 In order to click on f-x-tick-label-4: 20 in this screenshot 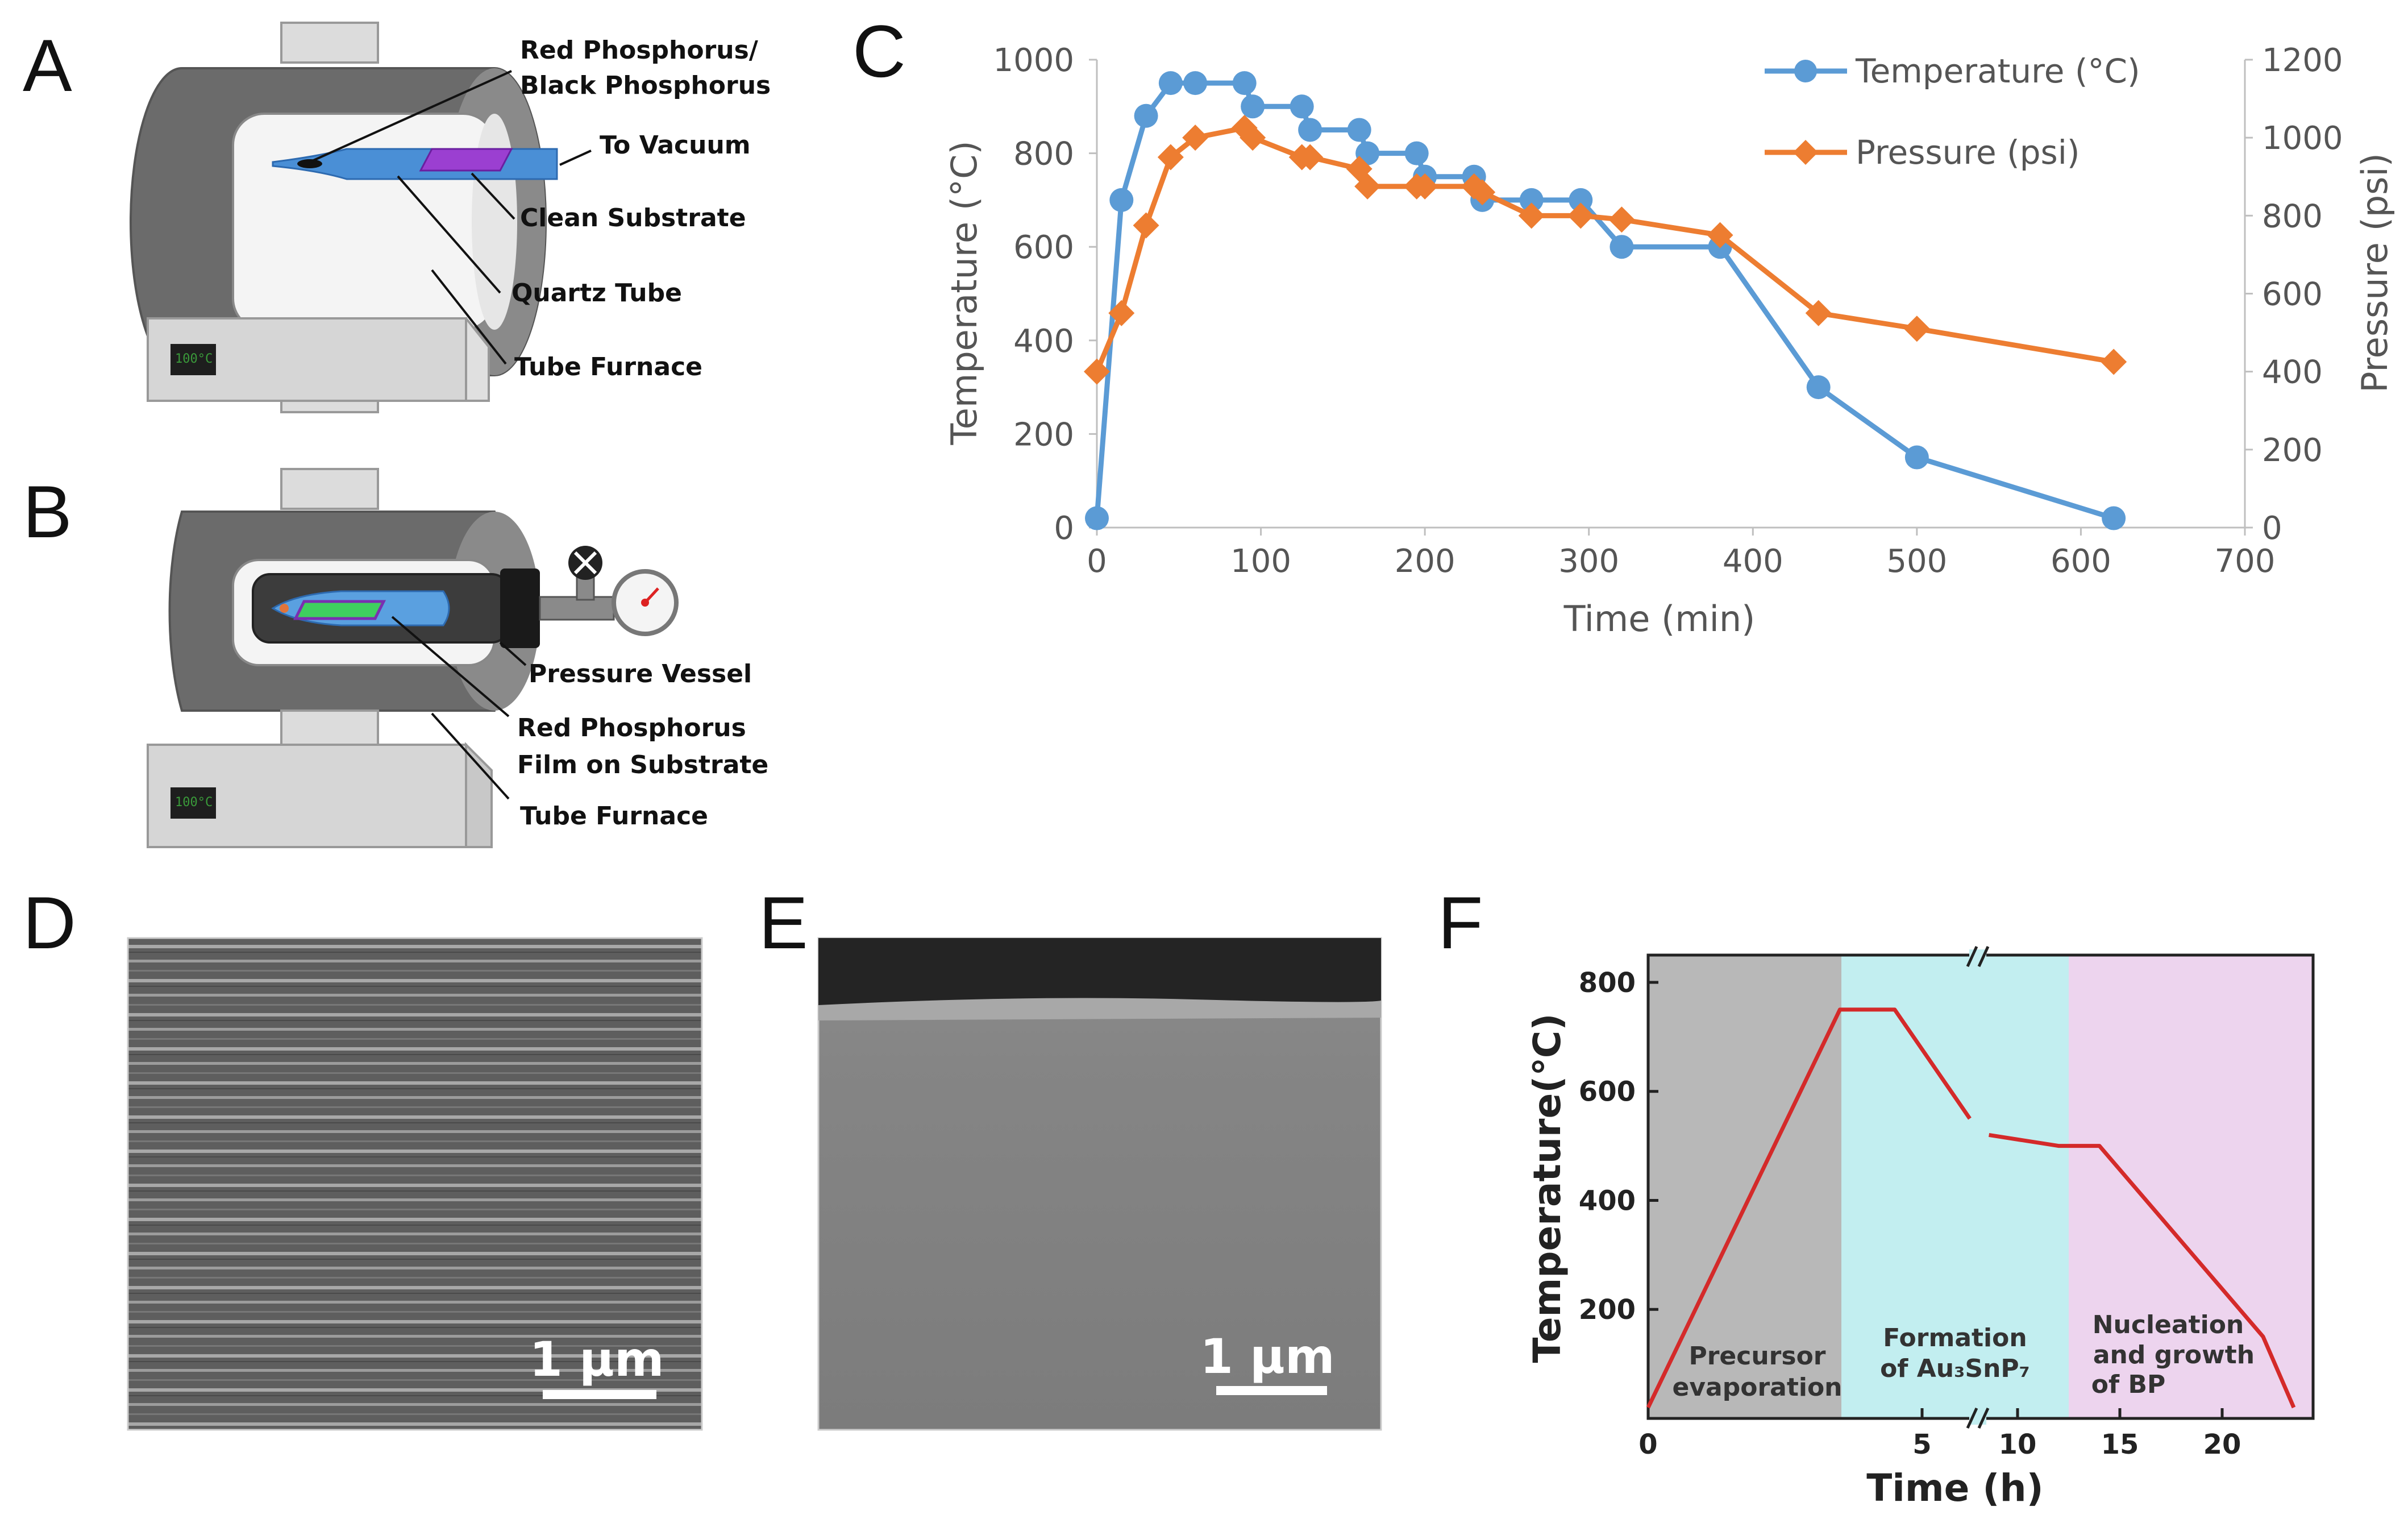, I will do `click(2222, 1445)`.